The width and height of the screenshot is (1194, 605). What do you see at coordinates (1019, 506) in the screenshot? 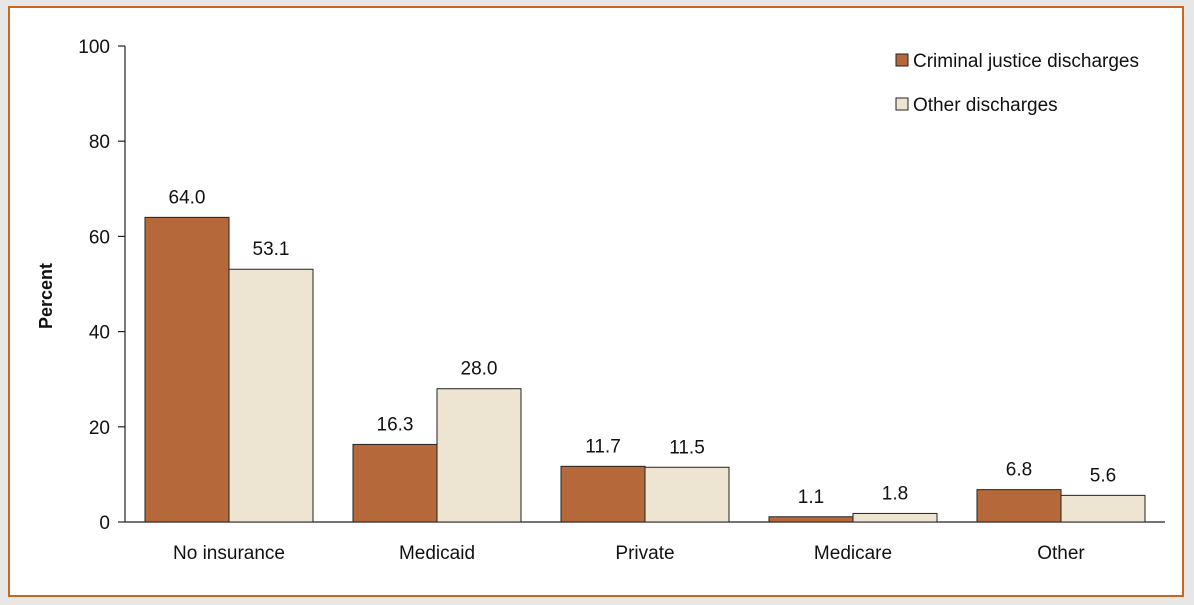
I see `bar-criminal-justice-other` at bounding box center [1019, 506].